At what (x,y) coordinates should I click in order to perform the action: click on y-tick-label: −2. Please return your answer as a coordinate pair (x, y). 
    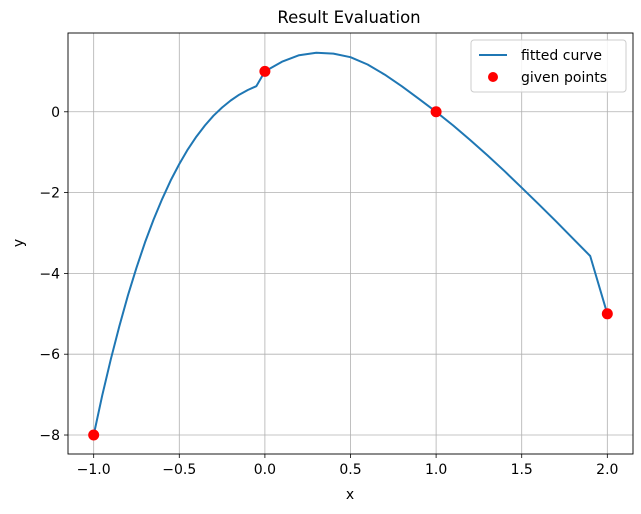
    Looking at the image, I should click on (49, 194).